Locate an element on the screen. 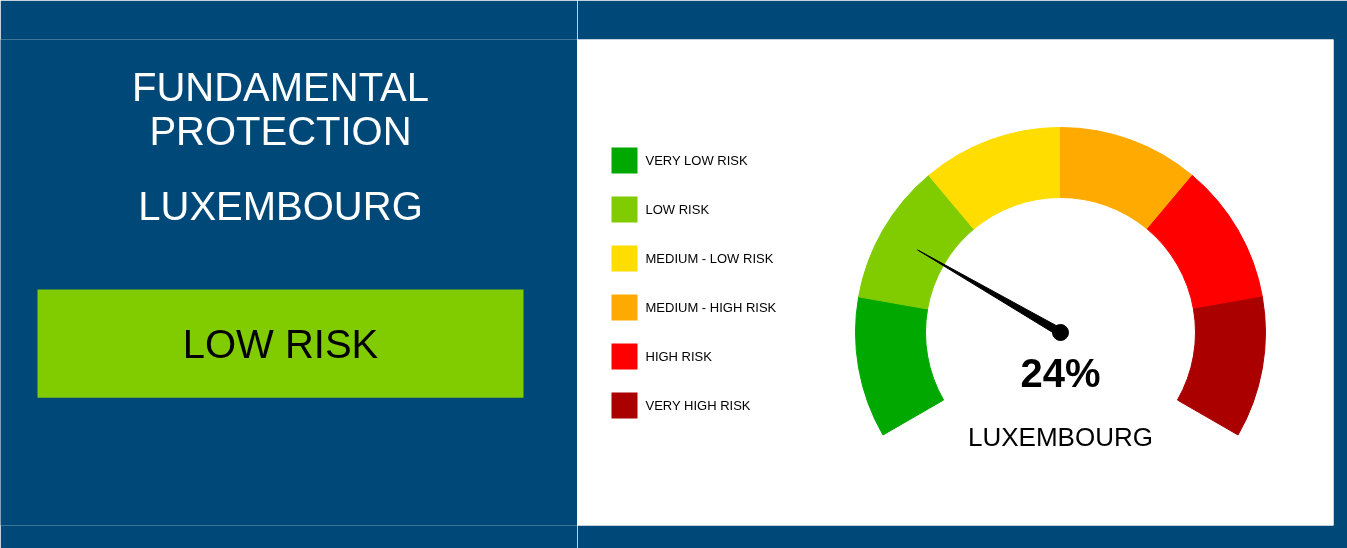 The width and height of the screenshot is (1347, 548). legend-label: HIGH RISK is located at coordinates (679, 356).